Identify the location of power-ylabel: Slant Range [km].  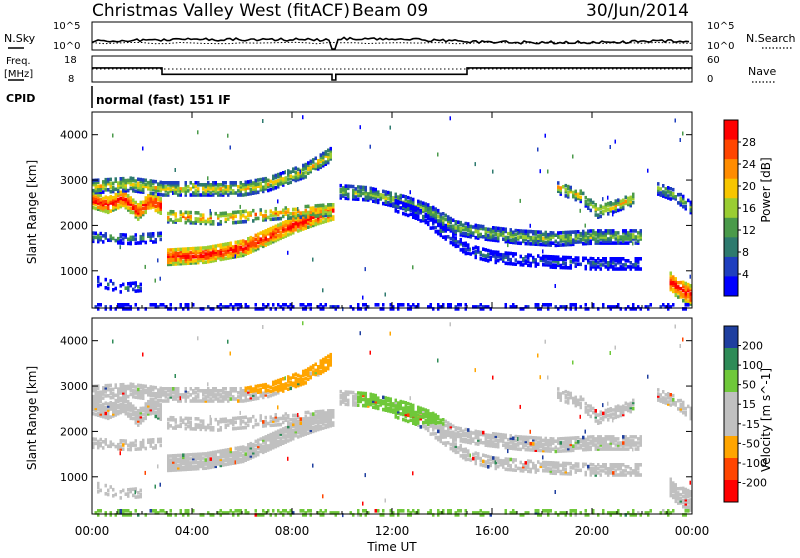
(32, 212).